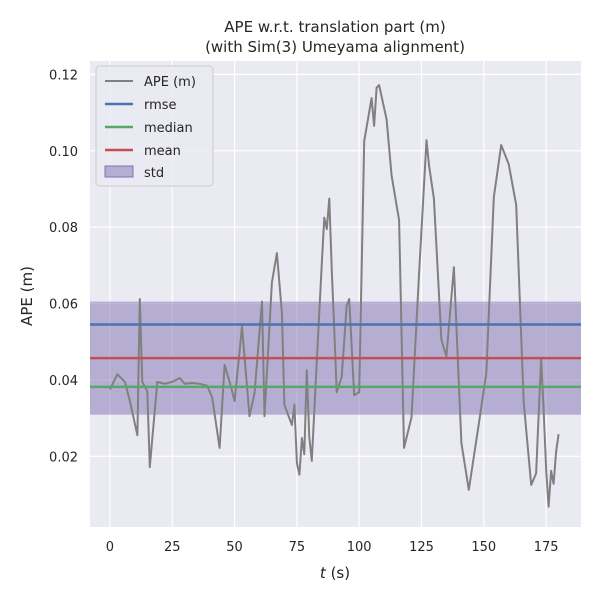 This screenshot has height=600, width=600. I want to click on chart-title: APE w.r.t. translation part (m), so click(334, 27).